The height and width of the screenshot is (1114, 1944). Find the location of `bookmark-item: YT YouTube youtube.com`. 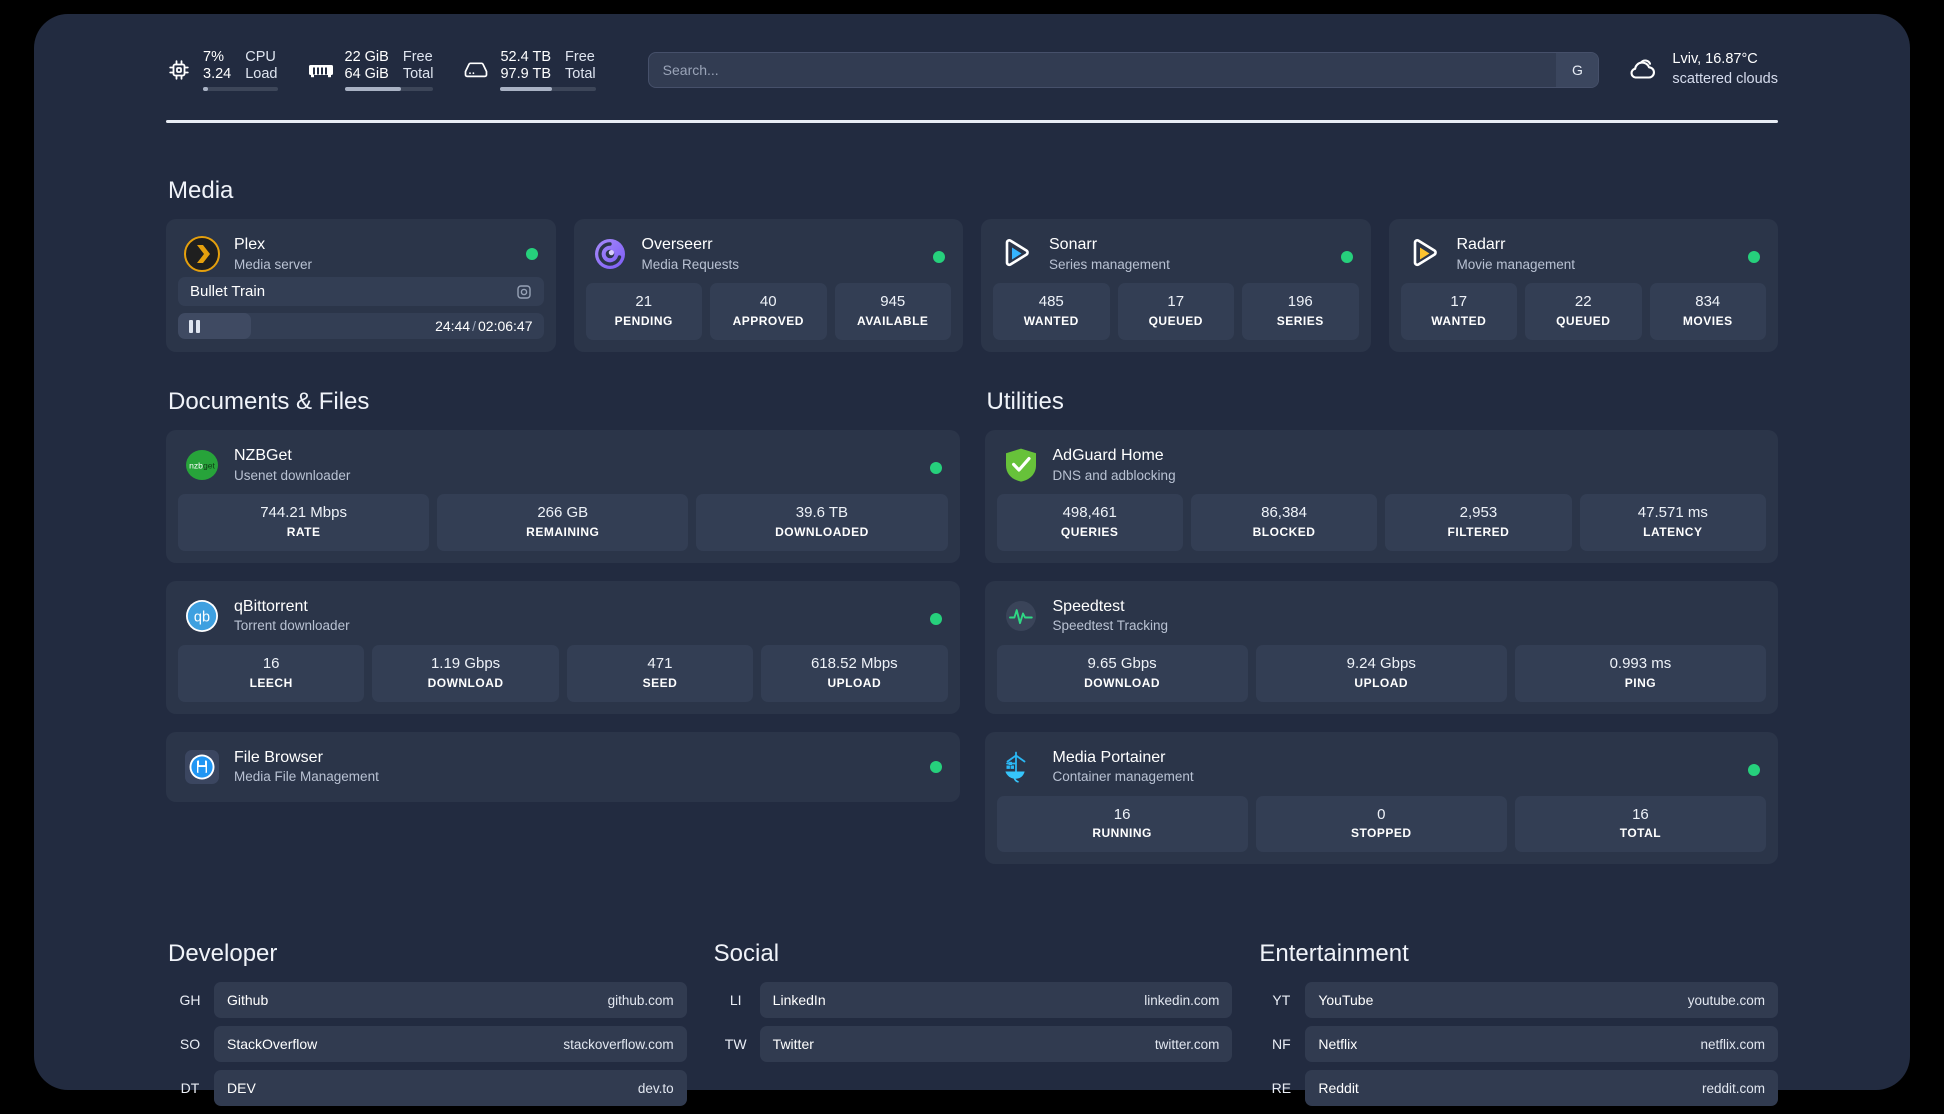

bookmark-item: YT YouTube youtube.com is located at coordinates (1518, 1000).